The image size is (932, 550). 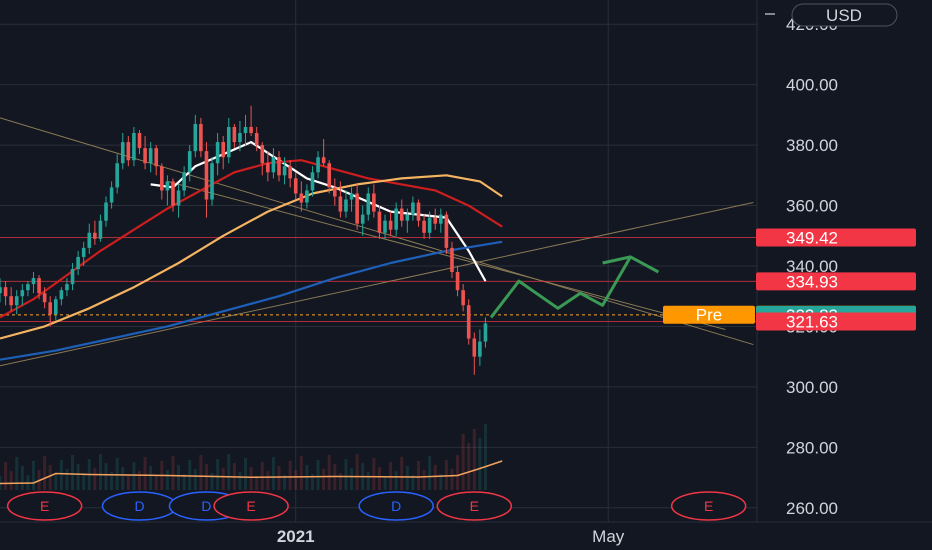 What do you see at coordinates (812, 281) in the screenshot?
I see `price-tag-value: 334.93` at bounding box center [812, 281].